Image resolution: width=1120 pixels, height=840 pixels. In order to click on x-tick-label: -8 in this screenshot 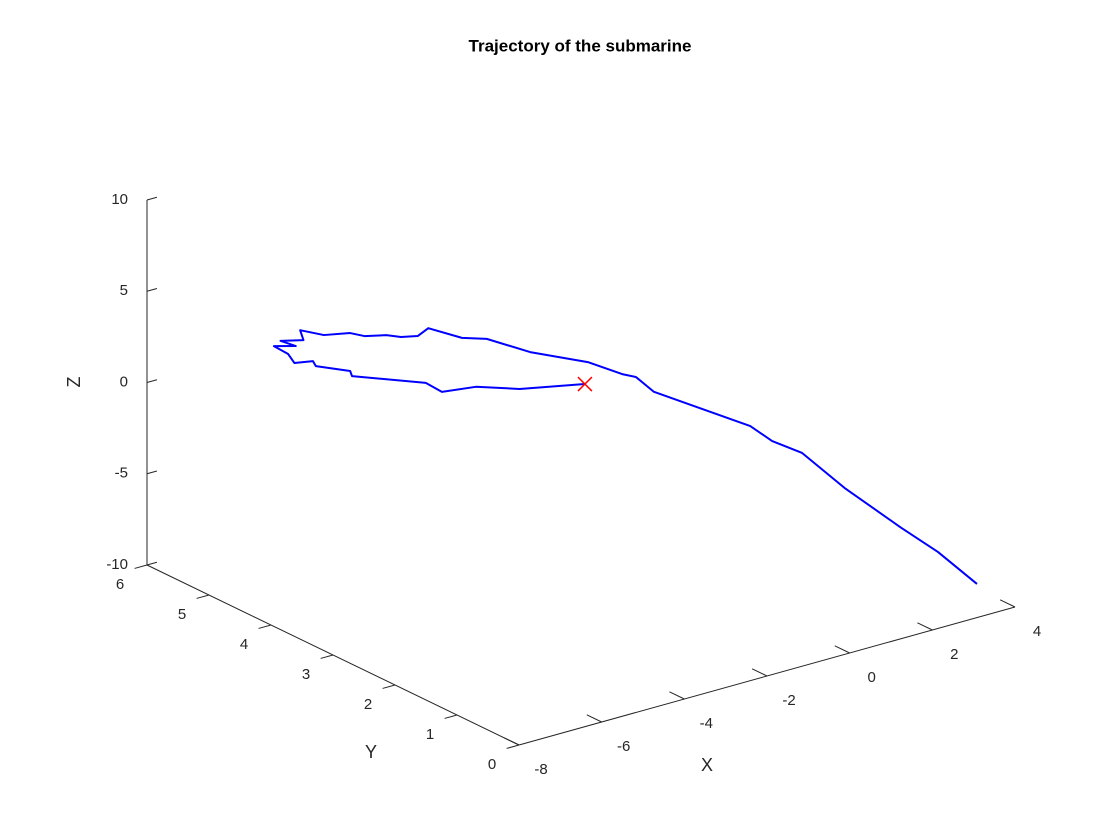, I will do `click(540, 769)`.